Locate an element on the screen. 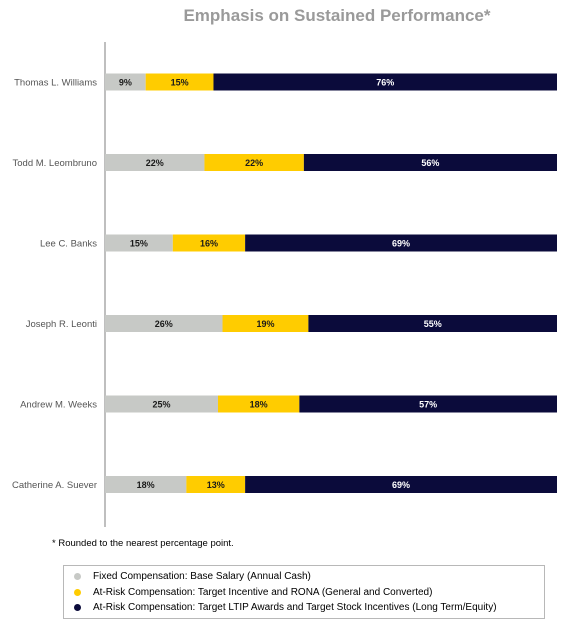 The width and height of the screenshot is (564, 627). data-label: 55% is located at coordinates (433, 324).